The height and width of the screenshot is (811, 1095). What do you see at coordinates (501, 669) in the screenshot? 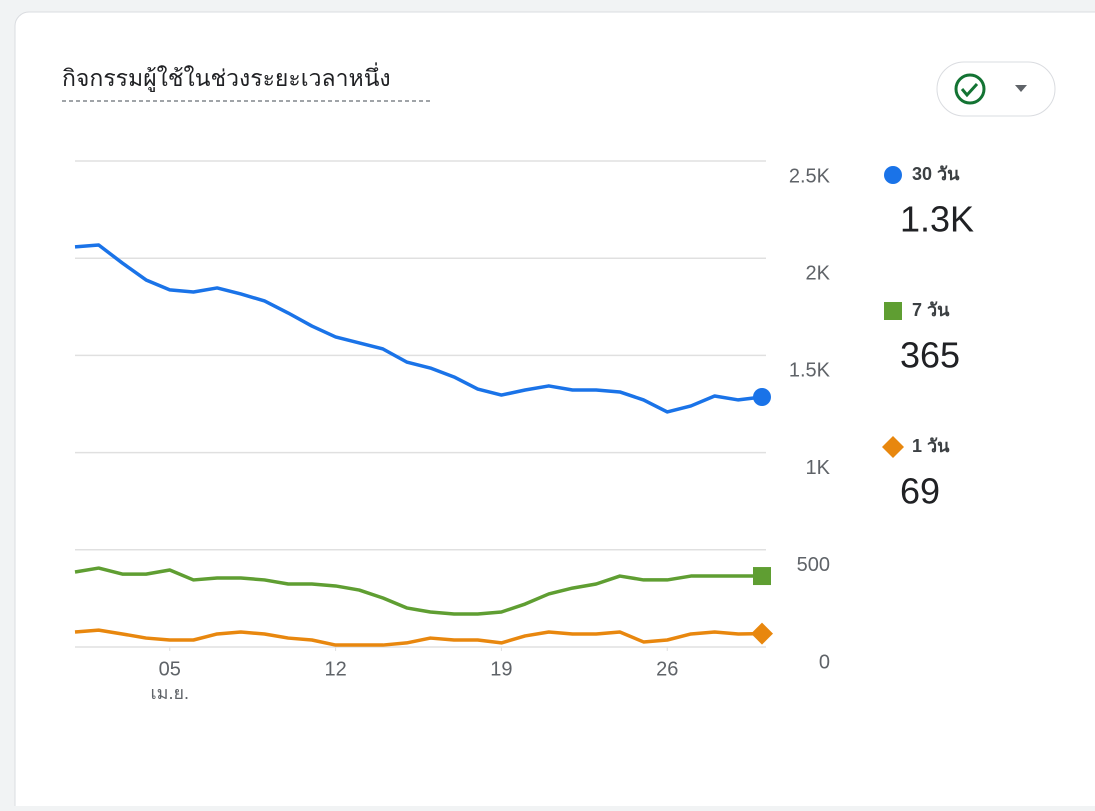
I see `x-tick-label: 19` at bounding box center [501, 669].